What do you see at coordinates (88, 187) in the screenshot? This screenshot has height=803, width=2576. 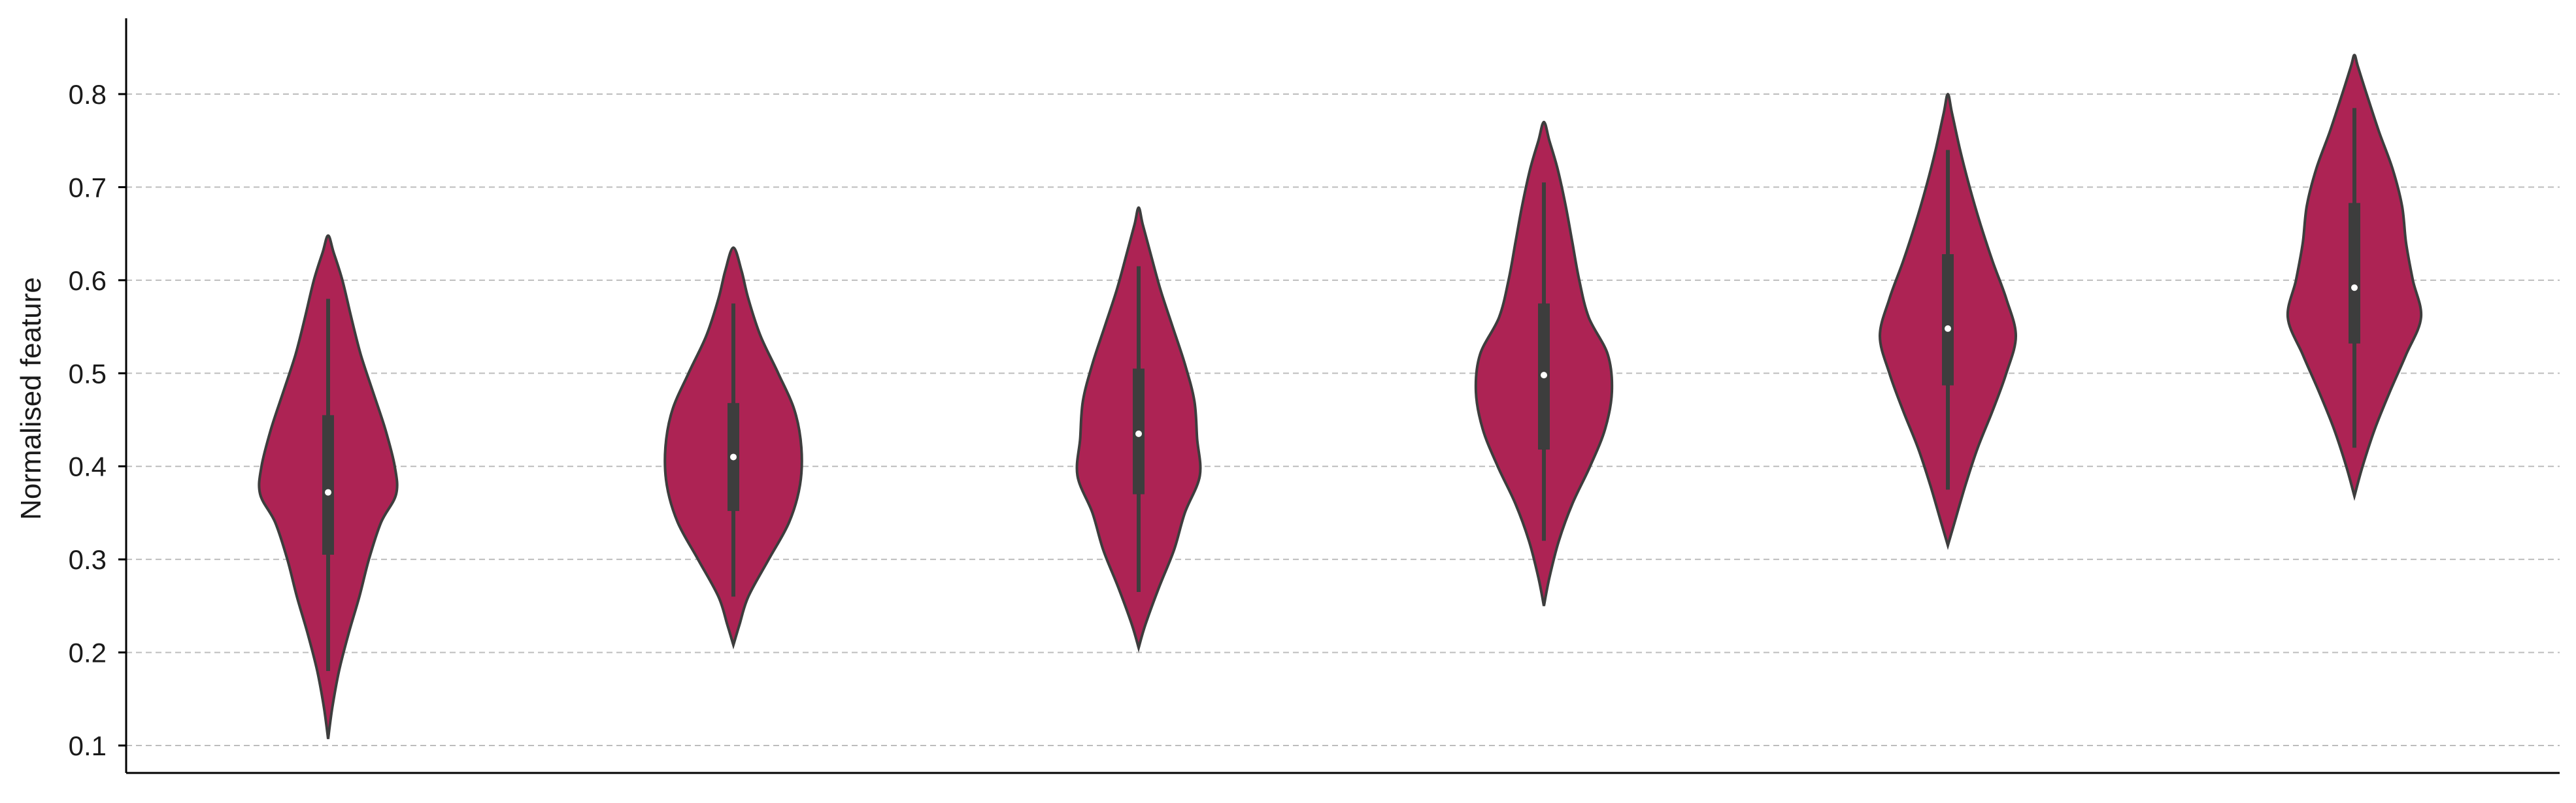 I see `y-tick-label: 0.7` at bounding box center [88, 187].